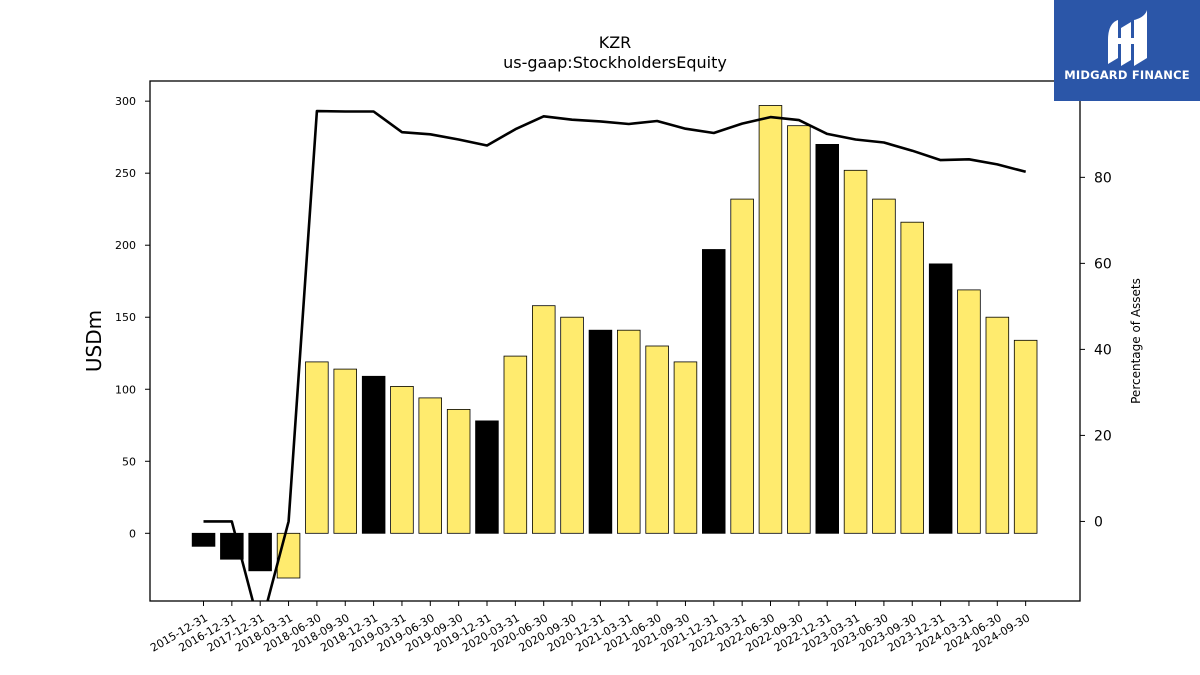  I want to click on y2-axis-label: Percentage of Assets, so click(1136, 341).